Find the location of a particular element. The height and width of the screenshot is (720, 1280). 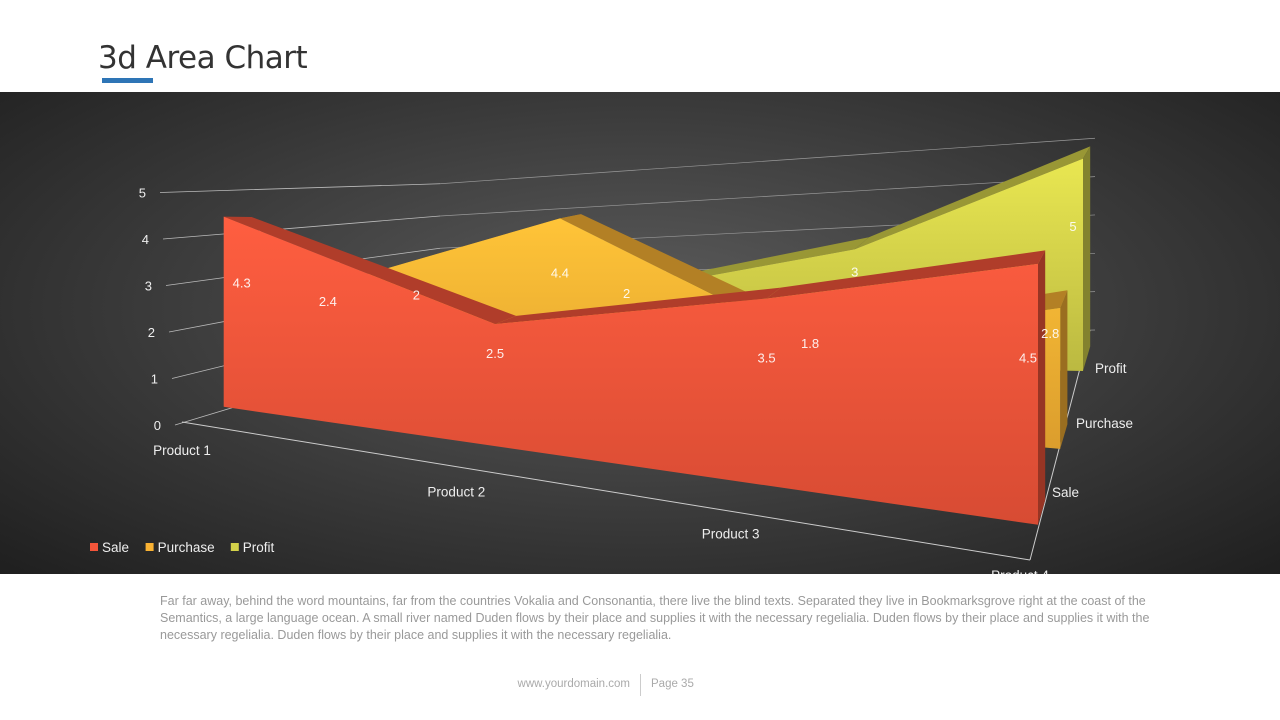

page-number: Page 35 is located at coordinates (672, 684).